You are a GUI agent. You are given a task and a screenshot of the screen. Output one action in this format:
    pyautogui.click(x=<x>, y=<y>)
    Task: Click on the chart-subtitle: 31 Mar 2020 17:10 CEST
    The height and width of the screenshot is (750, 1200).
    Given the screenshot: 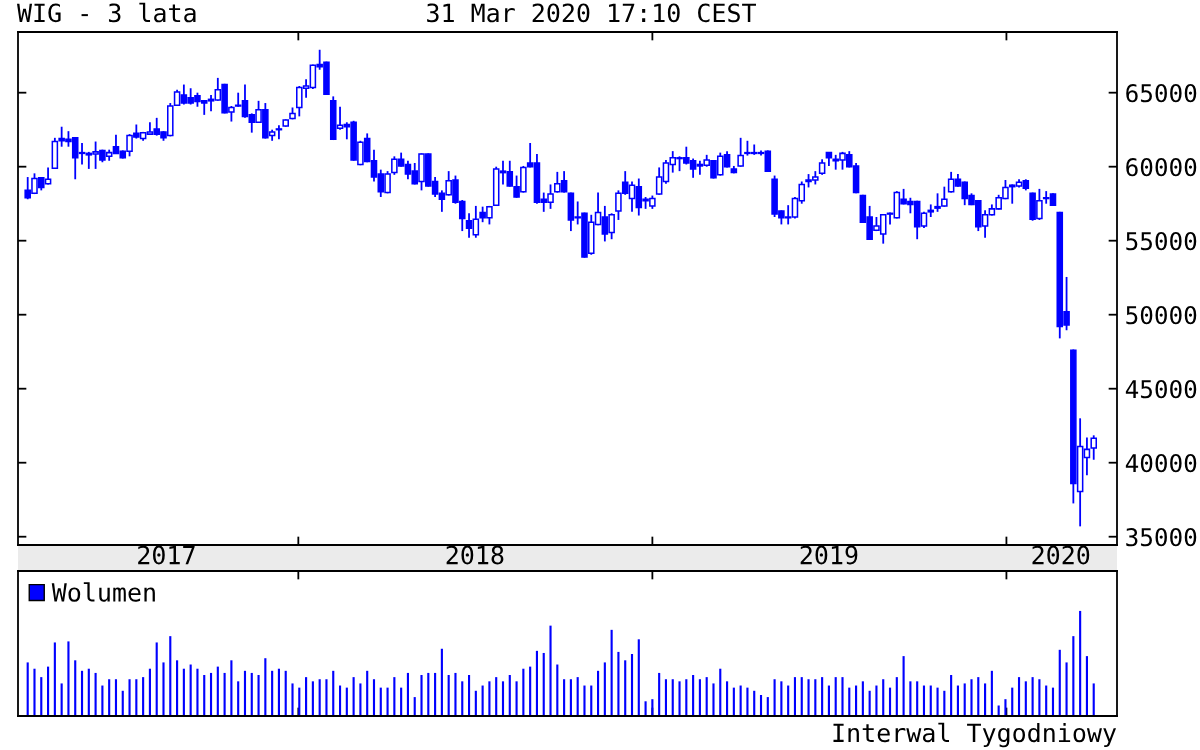 What is the action you would take?
    pyautogui.click(x=591, y=13)
    